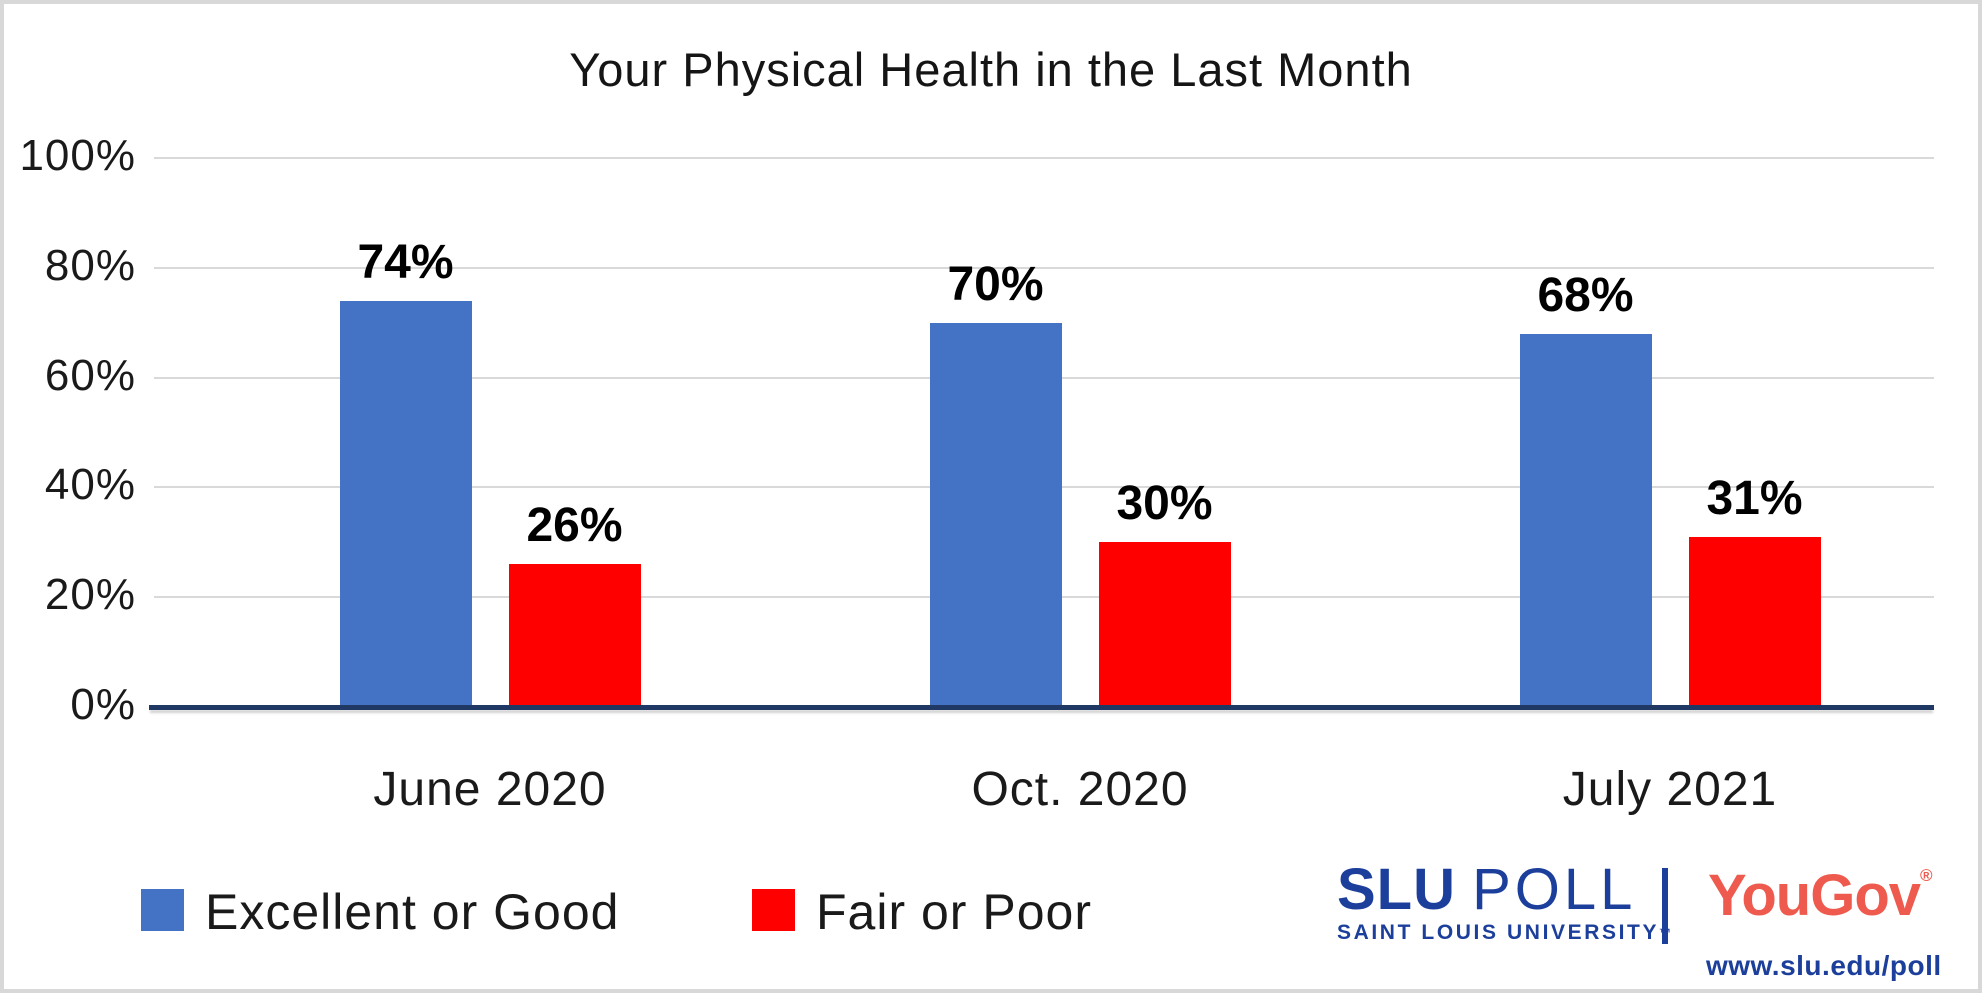 The image size is (1982, 993). What do you see at coordinates (412, 912) in the screenshot?
I see `legend-label-1: Excellent or Good` at bounding box center [412, 912].